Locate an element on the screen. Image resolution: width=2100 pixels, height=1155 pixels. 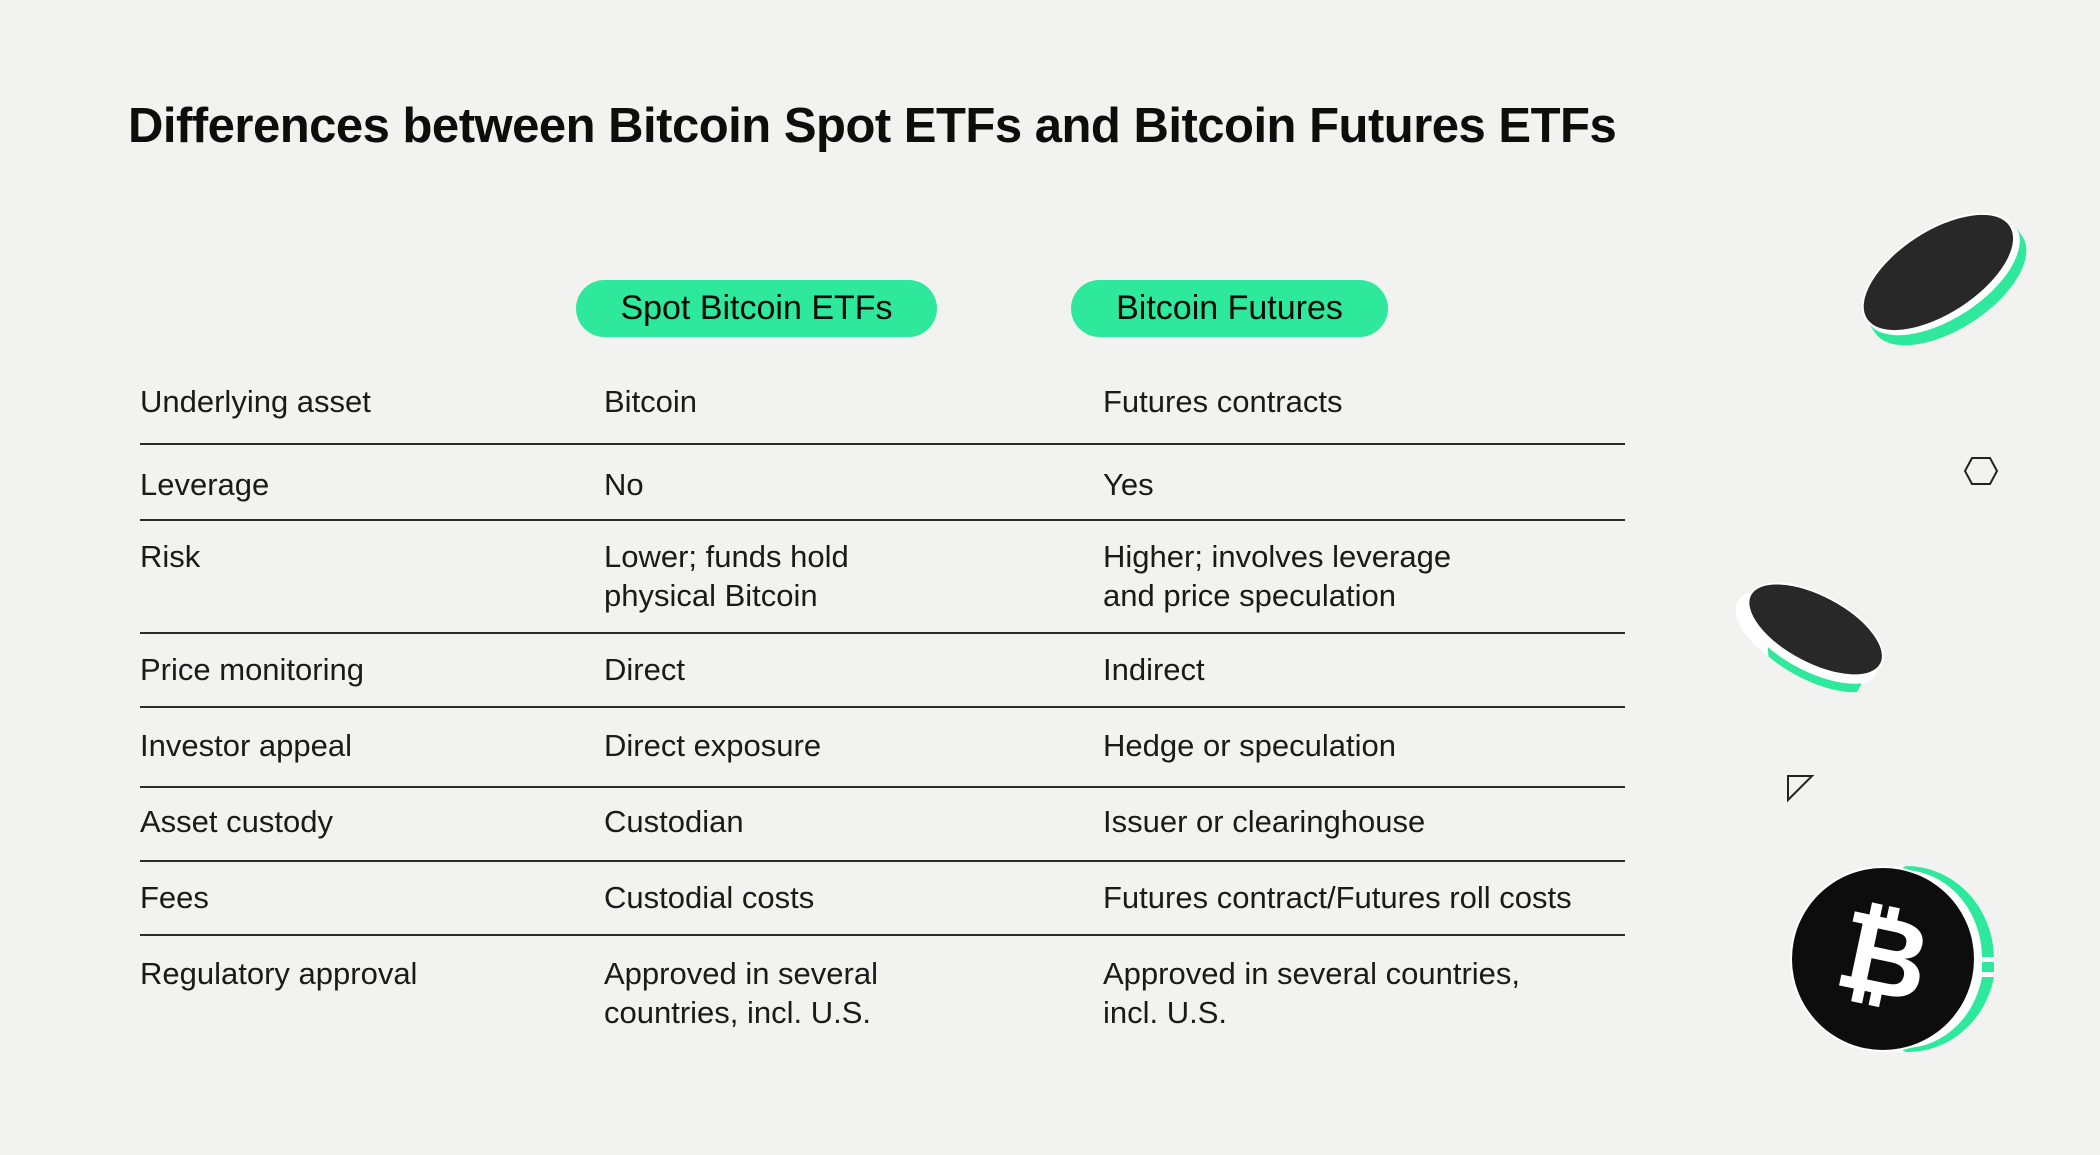
row-label: Price monitoring is located at coordinates (252, 669).